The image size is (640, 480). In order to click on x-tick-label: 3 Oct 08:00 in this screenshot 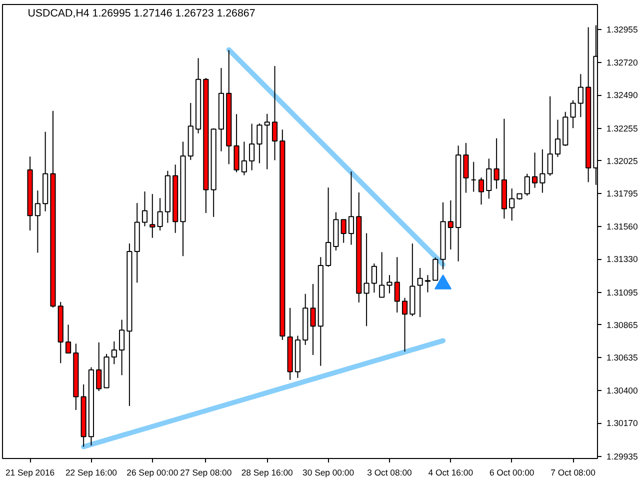, I will do `click(389, 473)`.